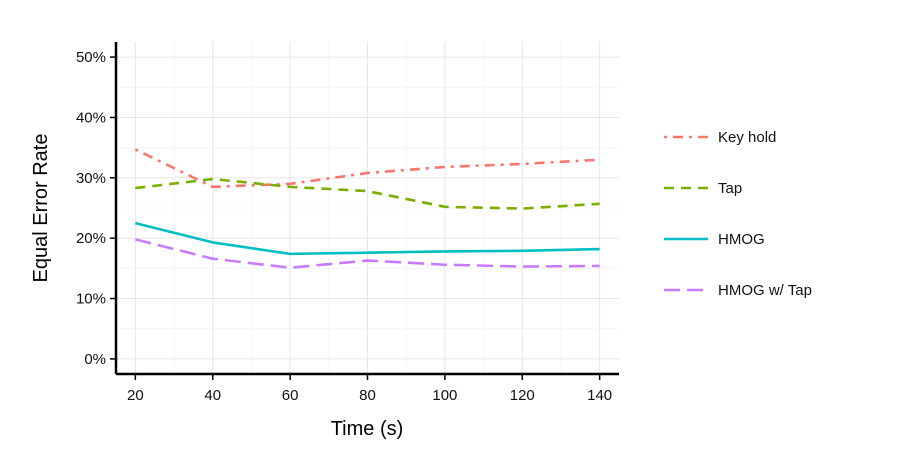 The image size is (913, 467). What do you see at coordinates (367, 395) in the screenshot?
I see `x-tick-label: 80` at bounding box center [367, 395].